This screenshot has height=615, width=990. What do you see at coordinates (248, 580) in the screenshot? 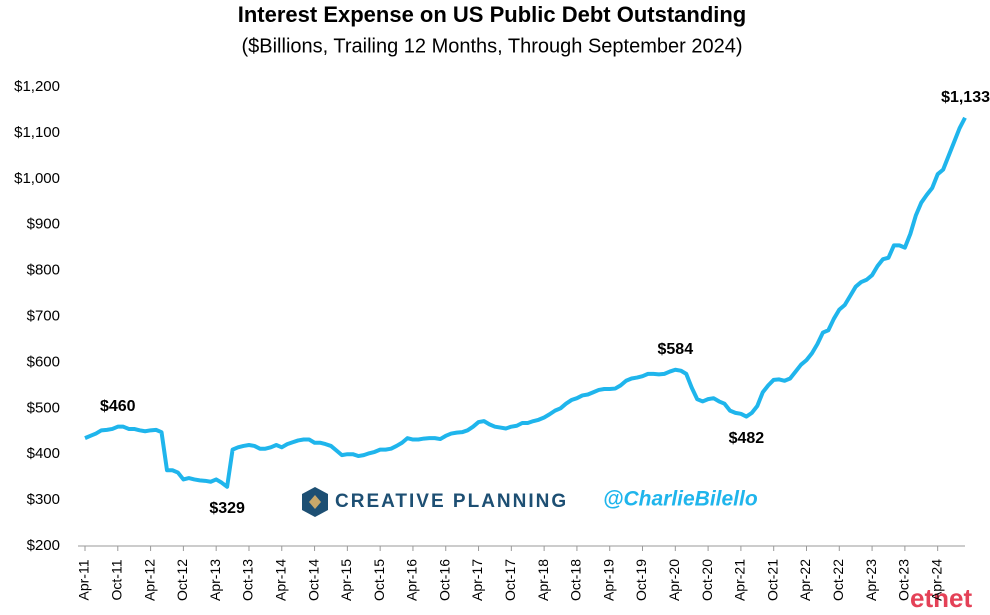
I see `x-tick-label: Oct-13` at bounding box center [248, 580].